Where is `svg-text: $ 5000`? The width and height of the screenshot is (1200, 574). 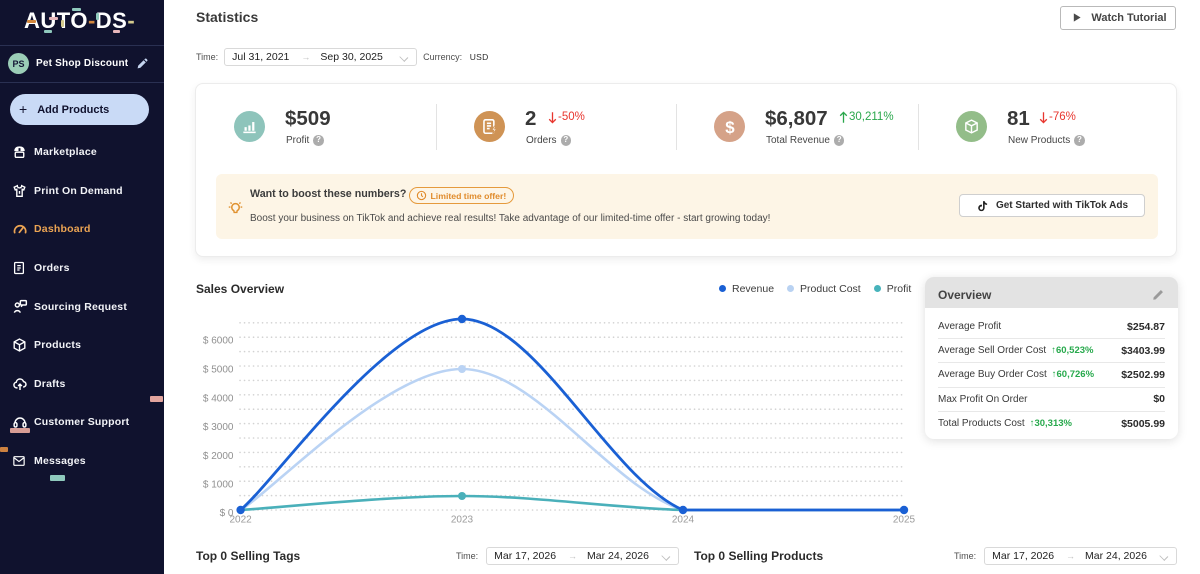
svg-text: $ 5000 is located at coordinates (218, 370).